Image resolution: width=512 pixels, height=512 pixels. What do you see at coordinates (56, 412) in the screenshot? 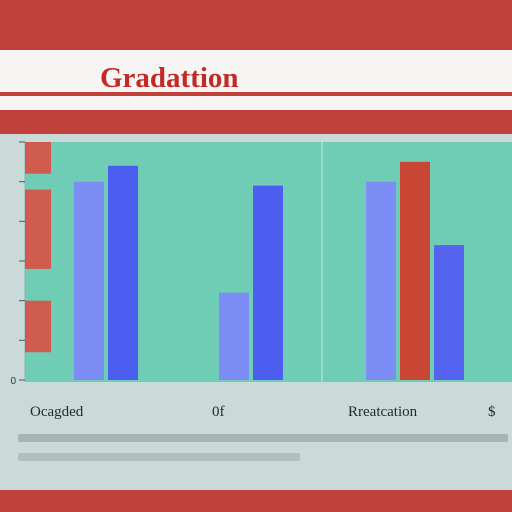
I see `x-tick-label: Ocagded` at bounding box center [56, 412].